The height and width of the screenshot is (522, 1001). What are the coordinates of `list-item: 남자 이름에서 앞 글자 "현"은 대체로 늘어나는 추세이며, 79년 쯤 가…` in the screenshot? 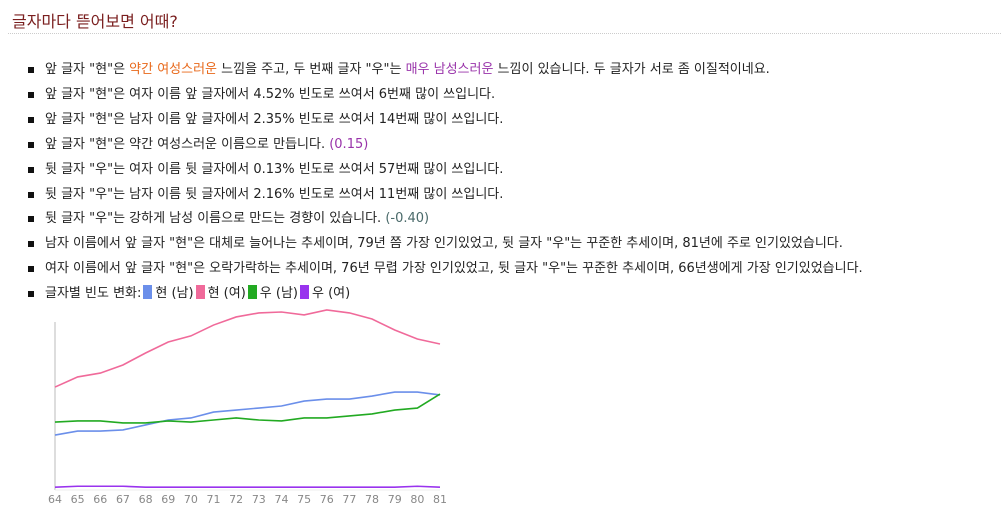 It's located at (444, 244).